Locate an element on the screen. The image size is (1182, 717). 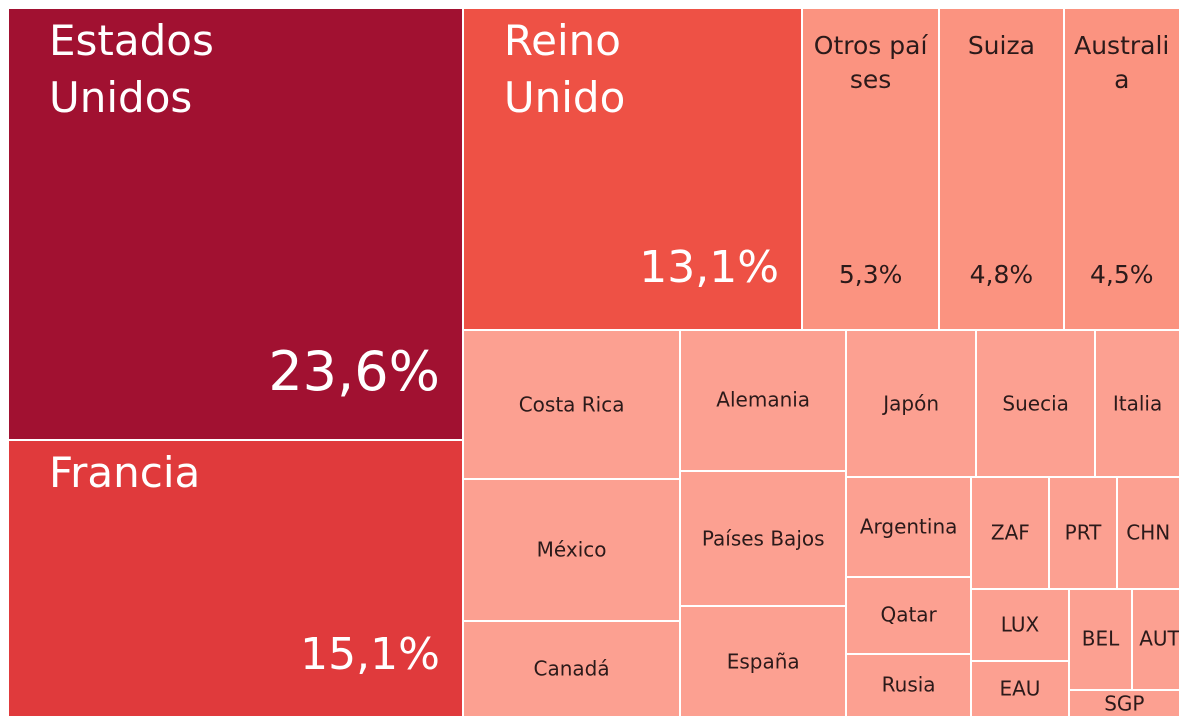
tile-label: Francia is located at coordinates (125, 473).